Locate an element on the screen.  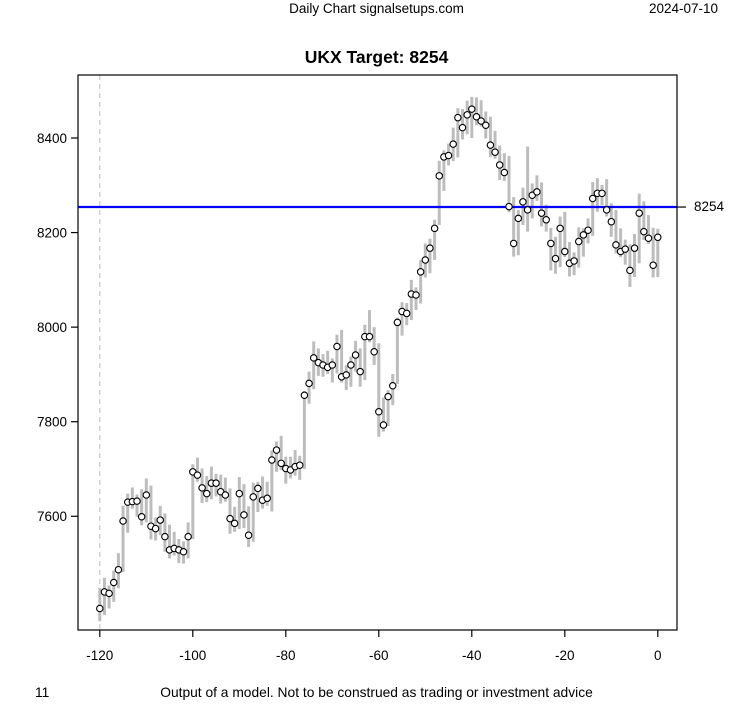
y-tick-label: 7800 is located at coordinates (52, 422).